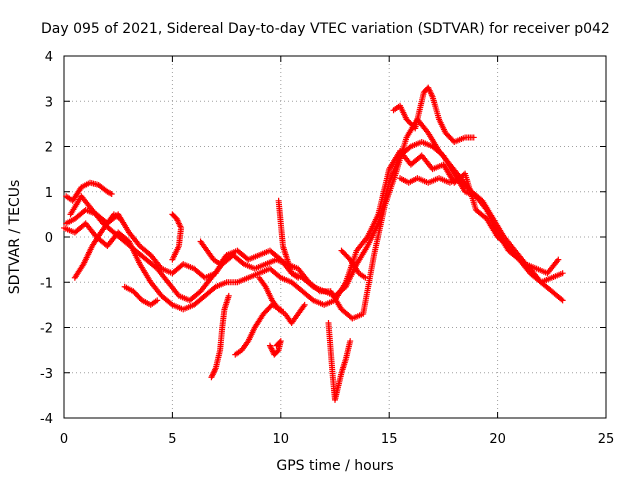 The height and width of the screenshot is (480, 640). Describe the element at coordinates (46, 329) in the screenshot. I see `y-tick-label: -2` at that location.